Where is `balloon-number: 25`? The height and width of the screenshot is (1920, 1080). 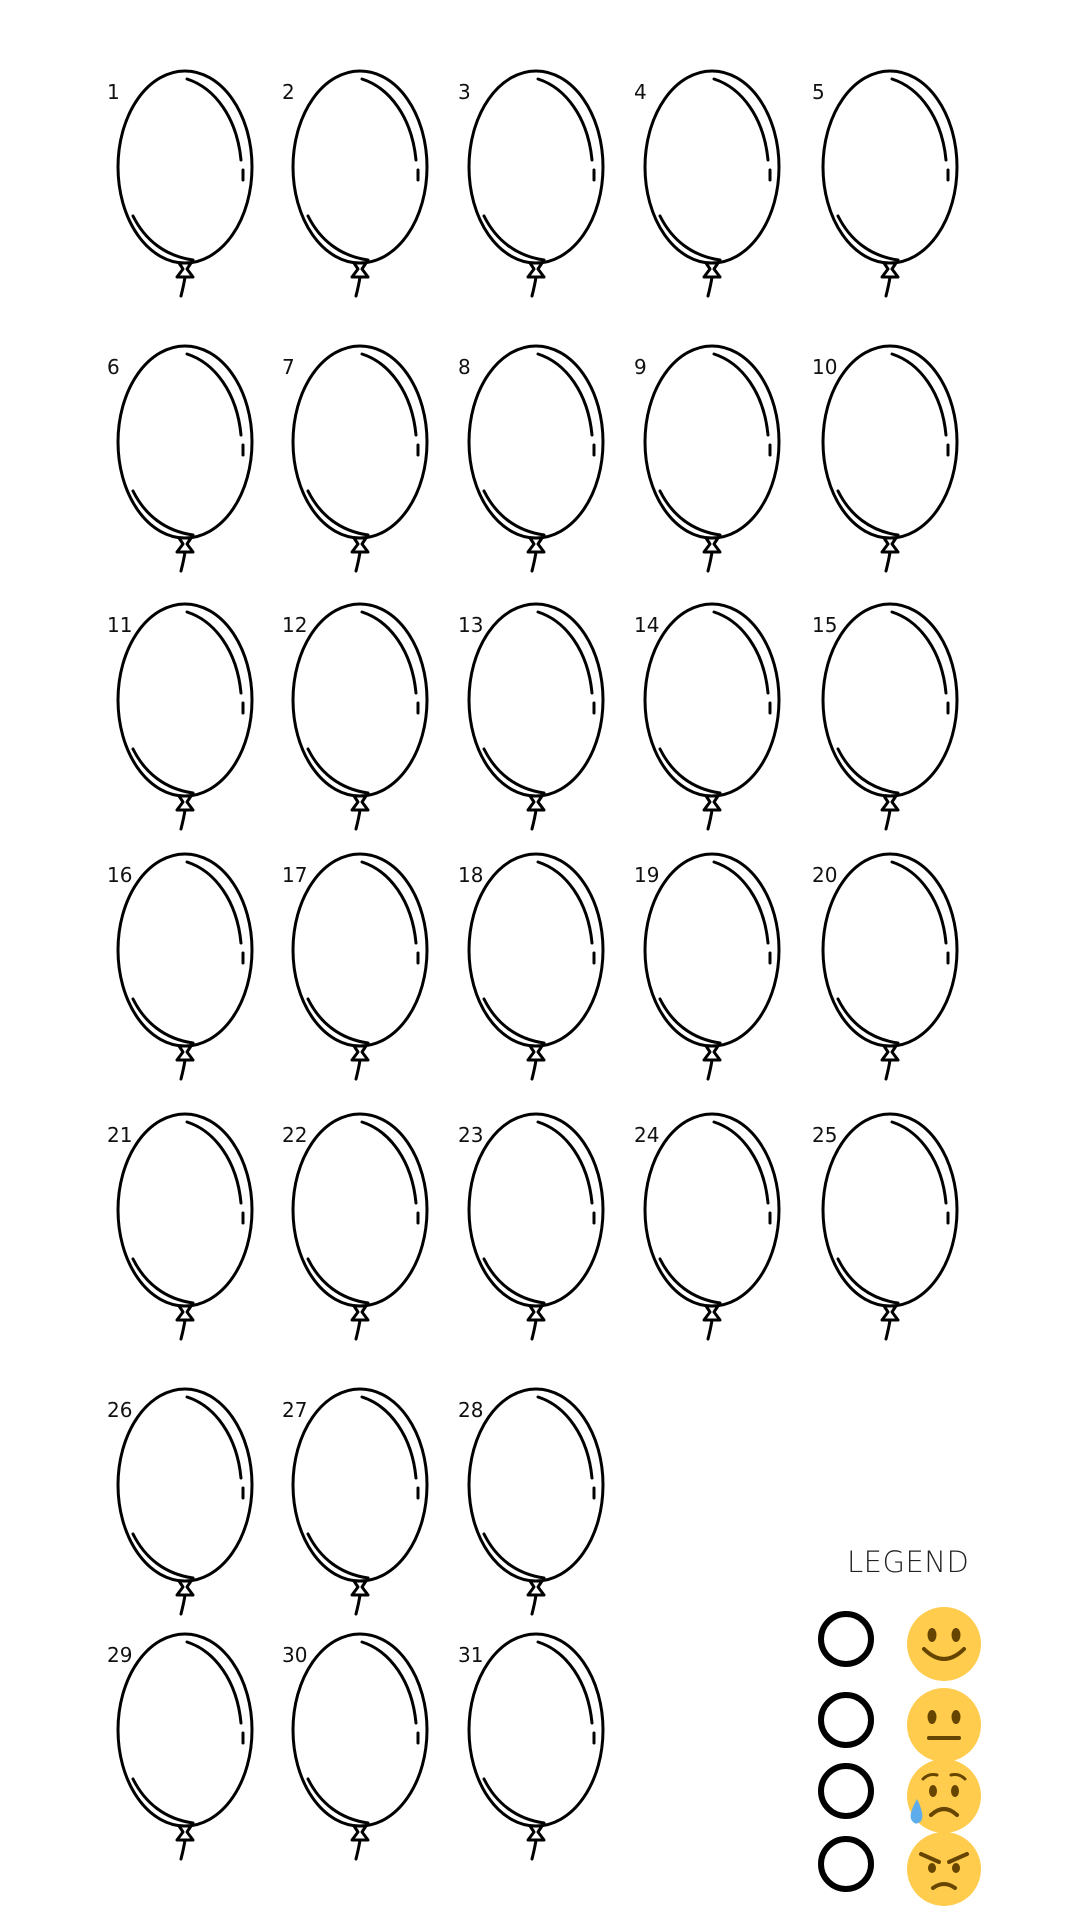
balloon-number: 25 is located at coordinates (825, 1135).